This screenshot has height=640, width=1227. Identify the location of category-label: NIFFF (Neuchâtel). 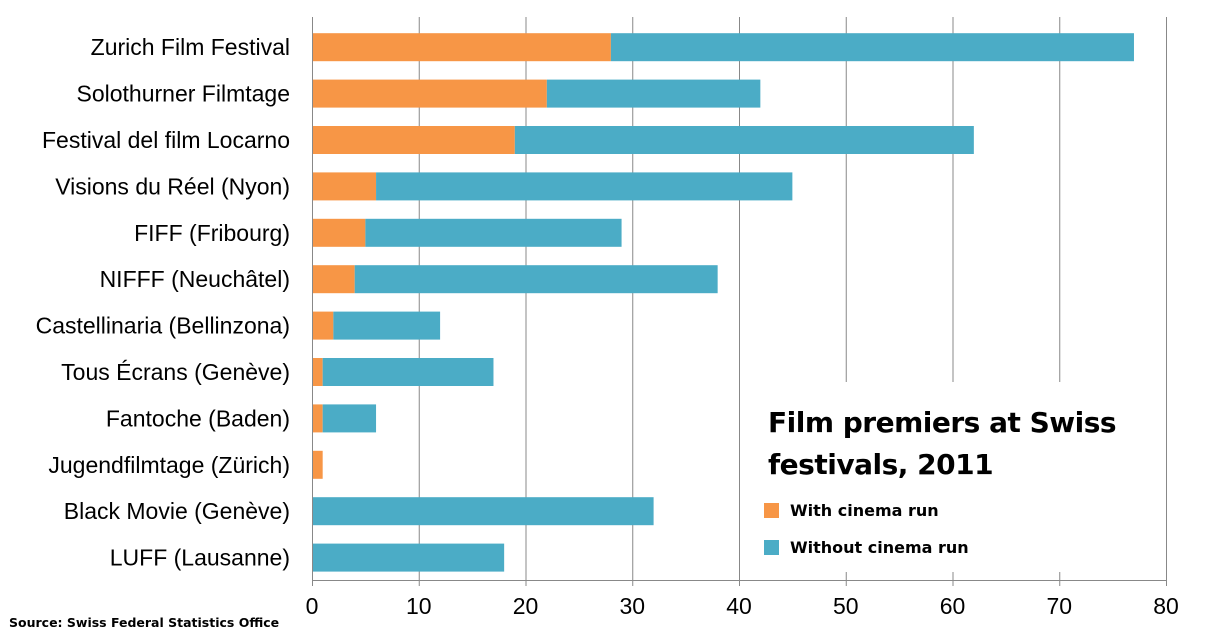
(195, 279).